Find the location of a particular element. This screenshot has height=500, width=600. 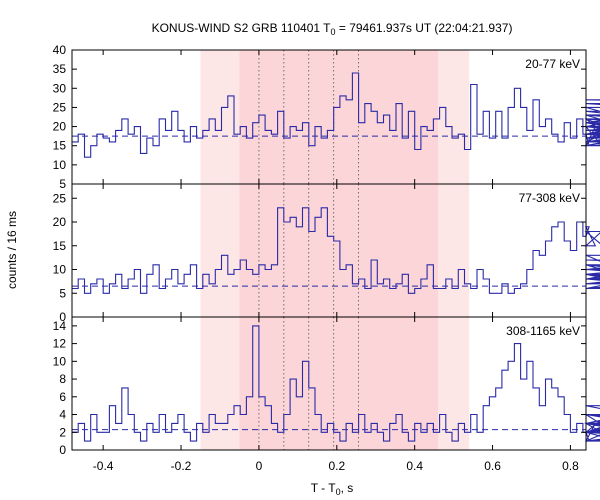

x-tick-label: 0 is located at coordinates (259, 466).